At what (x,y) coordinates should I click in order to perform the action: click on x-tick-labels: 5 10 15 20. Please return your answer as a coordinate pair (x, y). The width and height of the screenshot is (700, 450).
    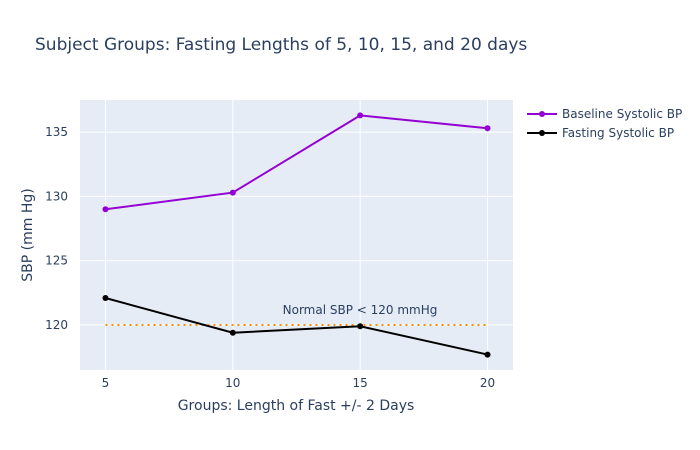
    Looking at the image, I should click on (299, 383).